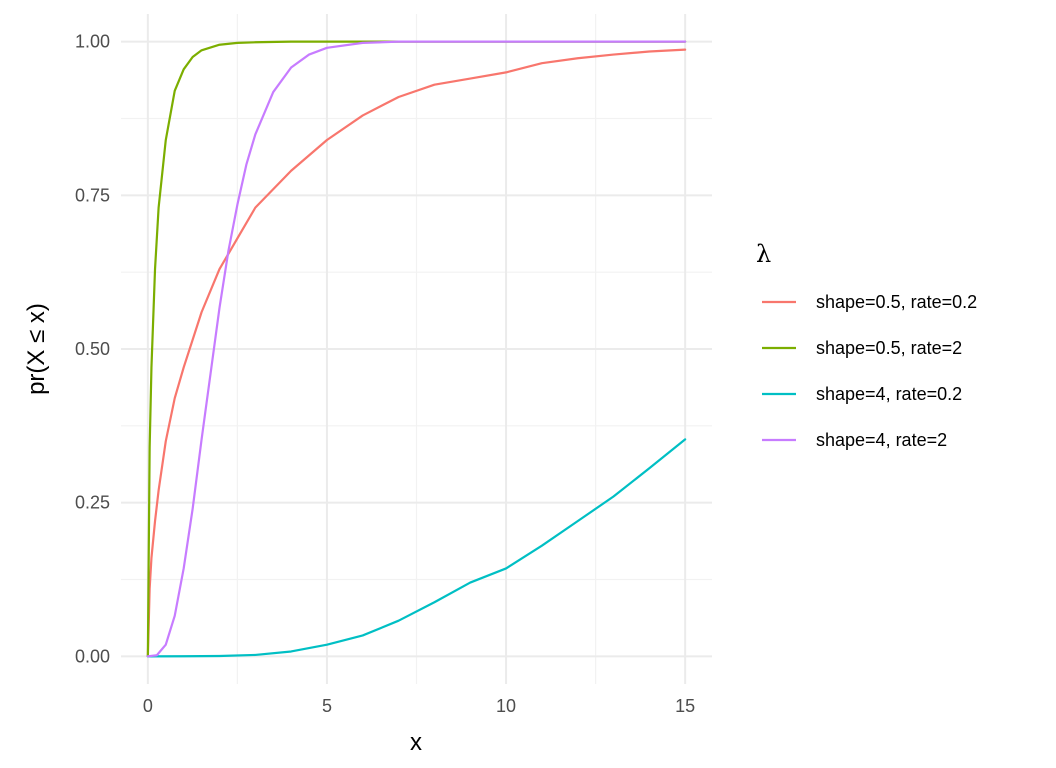  Describe the element at coordinates (148, 706) in the screenshot. I see `x-tick-label: 0` at that location.